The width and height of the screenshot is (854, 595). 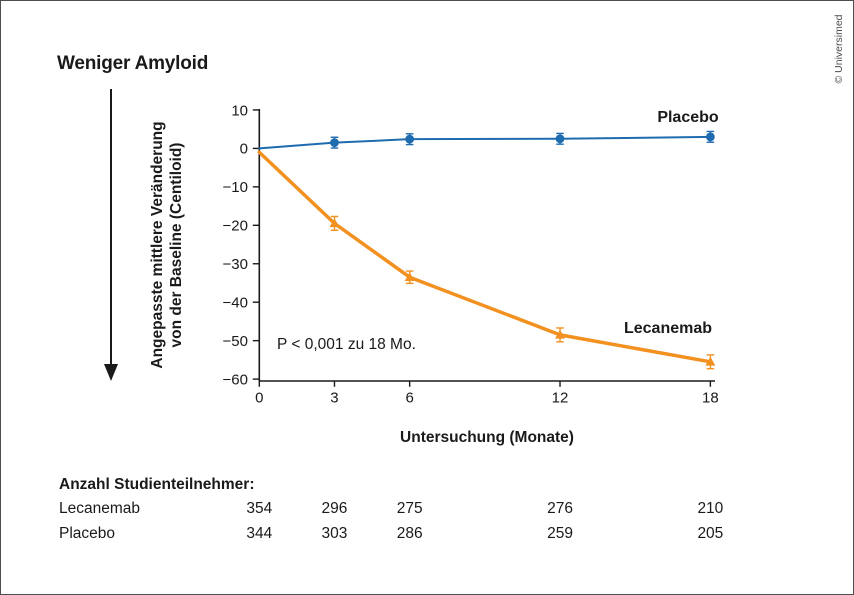 What do you see at coordinates (688, 117) in the screenshot?
I see `series-label-placebo: Placebo` at bounding box center [688, 117].